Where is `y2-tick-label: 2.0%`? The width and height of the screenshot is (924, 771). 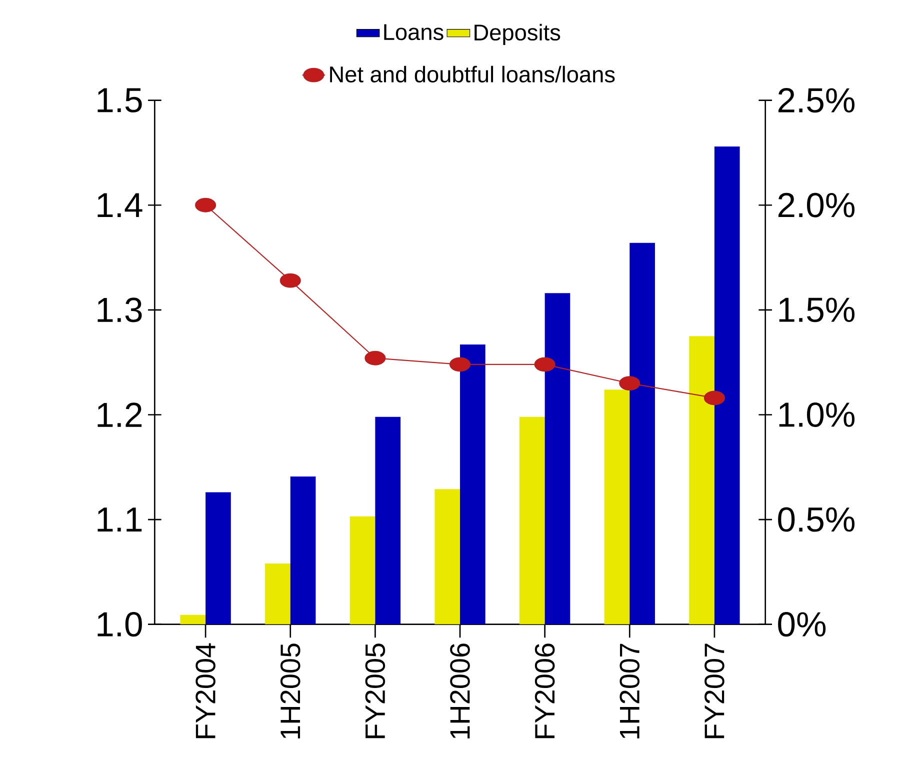 y2-tick-label: 2.0% is located at coordinates (816, 205).